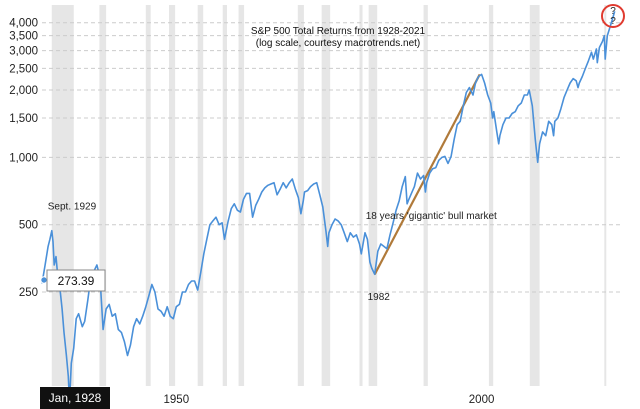  I want to click on y-tick-label-0: 250, so click(28, 293).